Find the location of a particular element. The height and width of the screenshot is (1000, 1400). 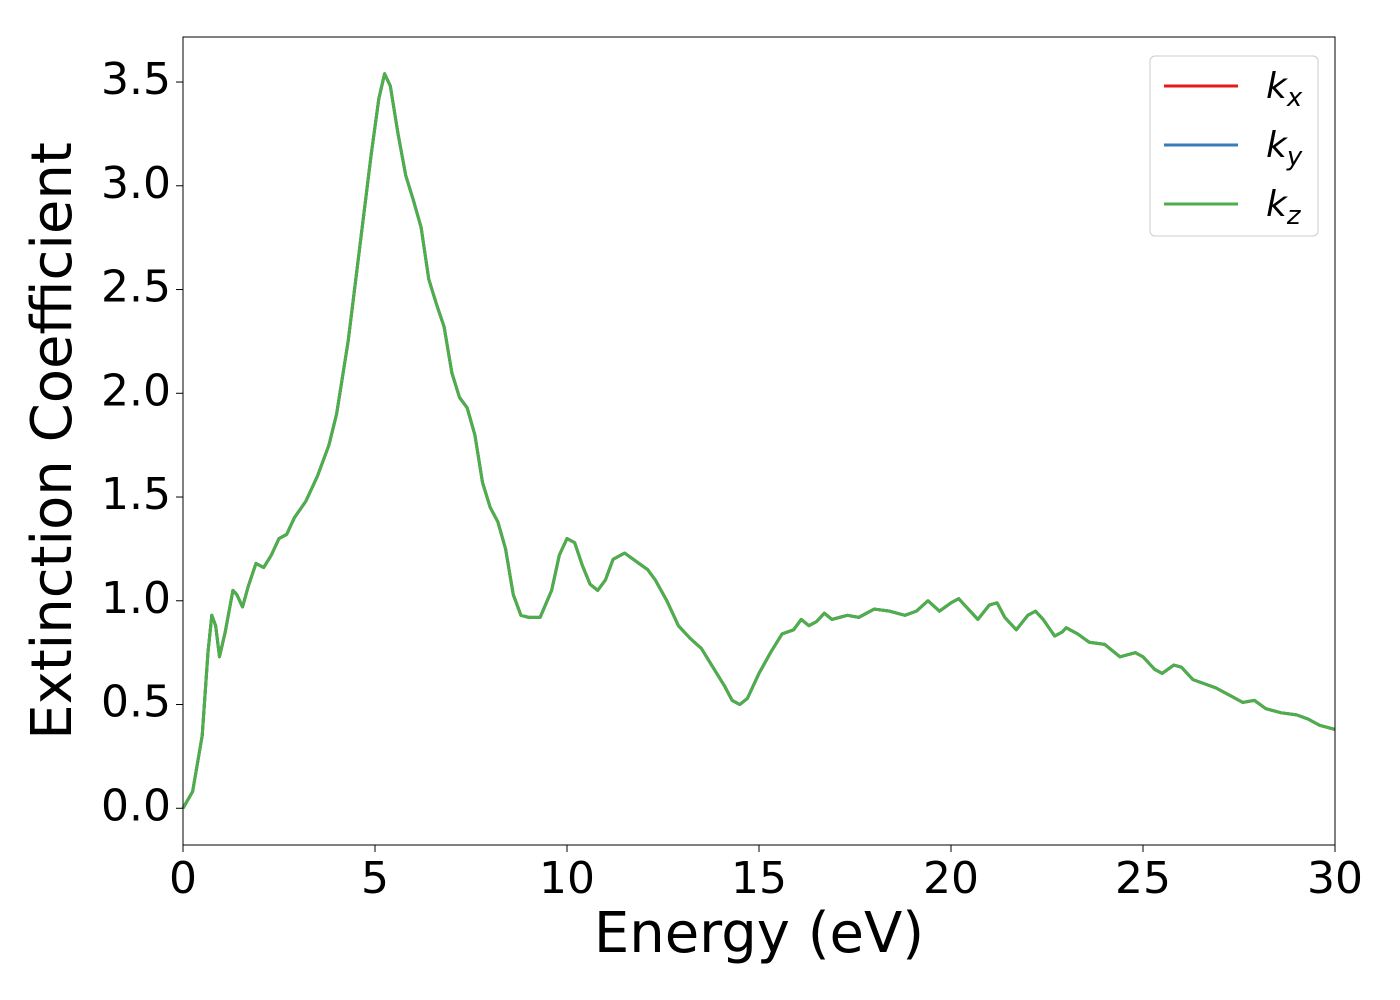

x-tick-label: 10 is located at coordinates (567, 878).